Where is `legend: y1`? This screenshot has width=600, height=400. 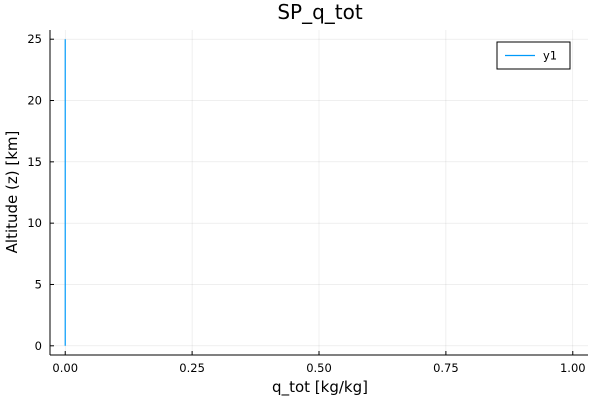
legend: y1 is located at coordinates (533, 55).